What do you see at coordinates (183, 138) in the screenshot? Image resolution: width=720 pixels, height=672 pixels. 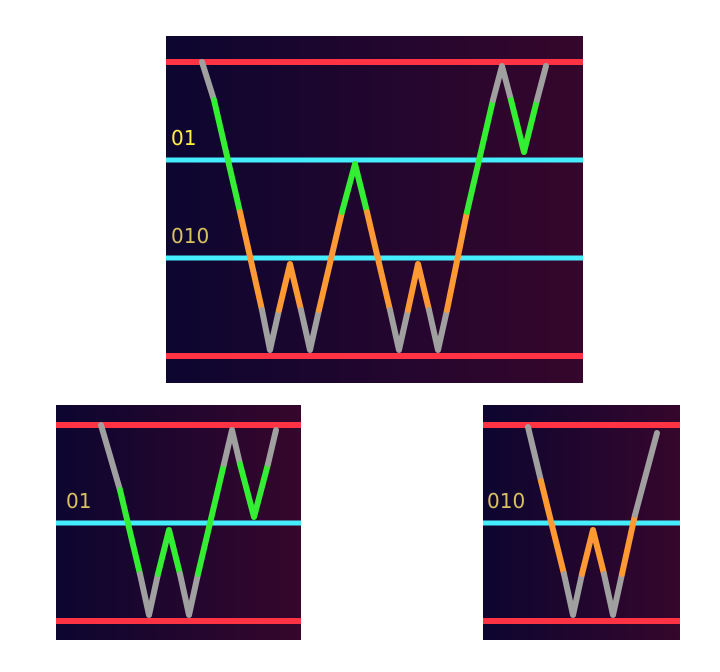 I see `main-label-01: 01` at bounding box center [183, 138].